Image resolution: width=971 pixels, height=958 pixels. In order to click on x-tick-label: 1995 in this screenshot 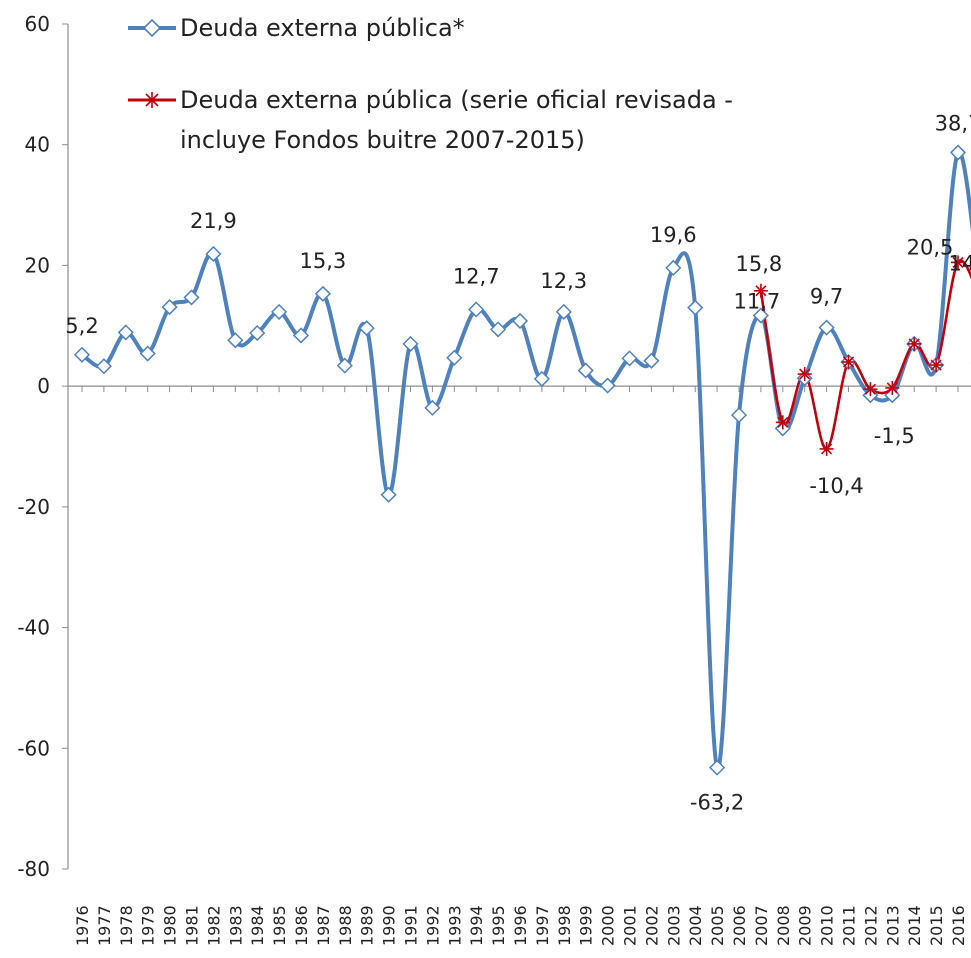, I will do `click(498, 925)`.